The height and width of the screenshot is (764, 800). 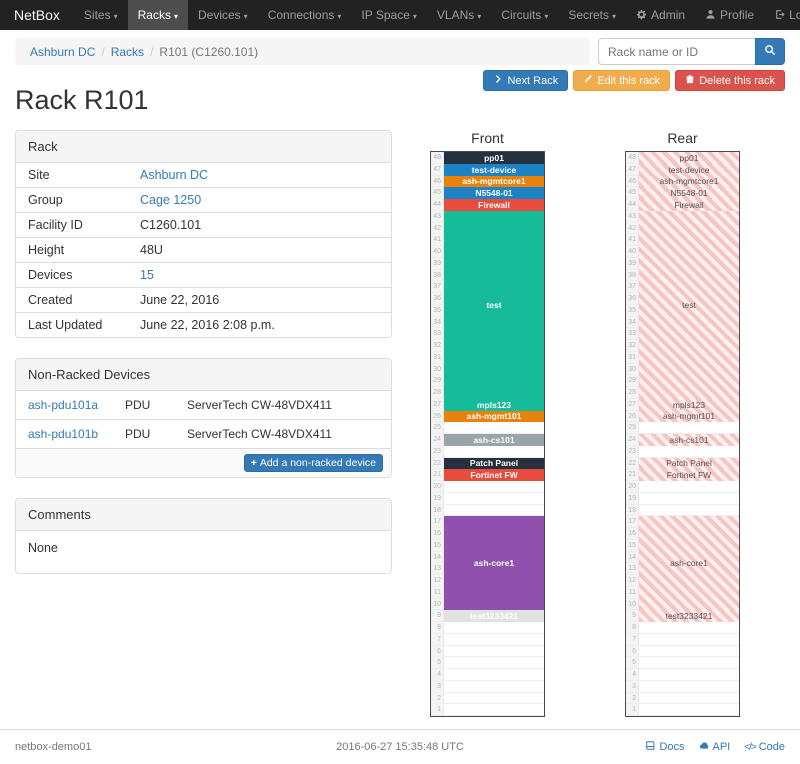 I want to click on nav-item-circuits: Circuits ▾, so click(x=524, y=15).